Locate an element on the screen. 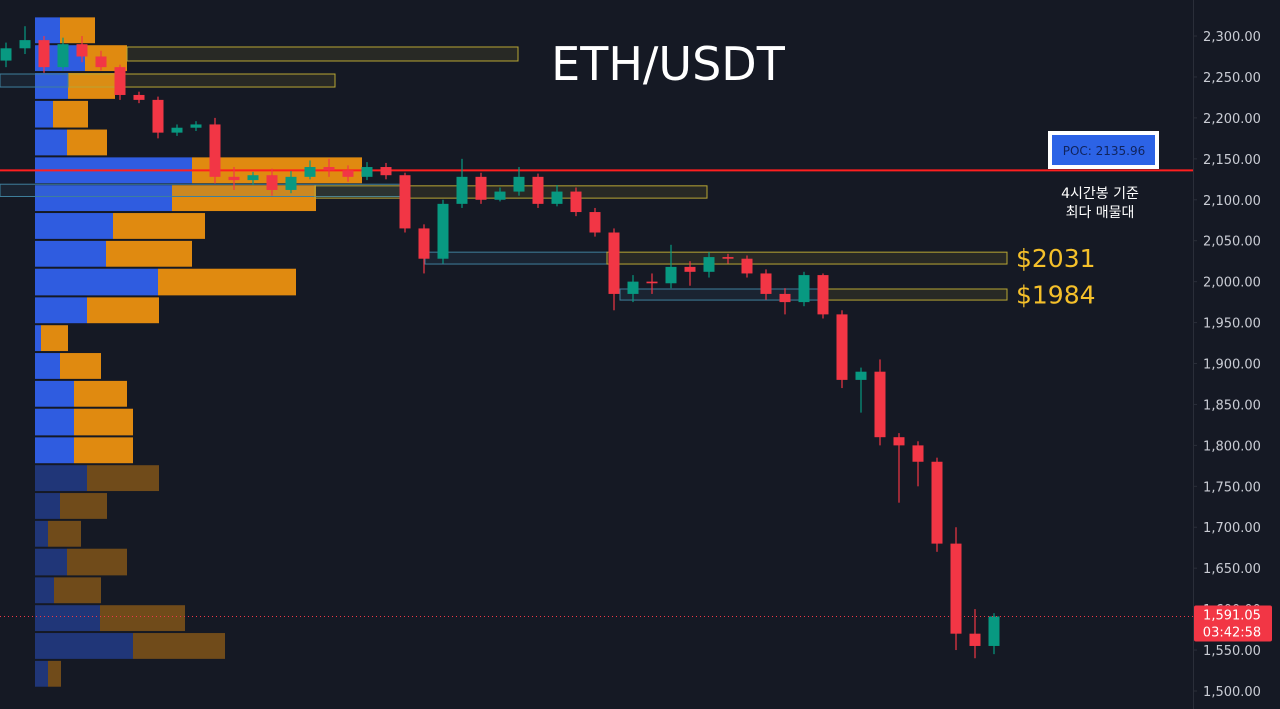  y-tick-label: 1,850.00 is located at coordinates (1232, 405).